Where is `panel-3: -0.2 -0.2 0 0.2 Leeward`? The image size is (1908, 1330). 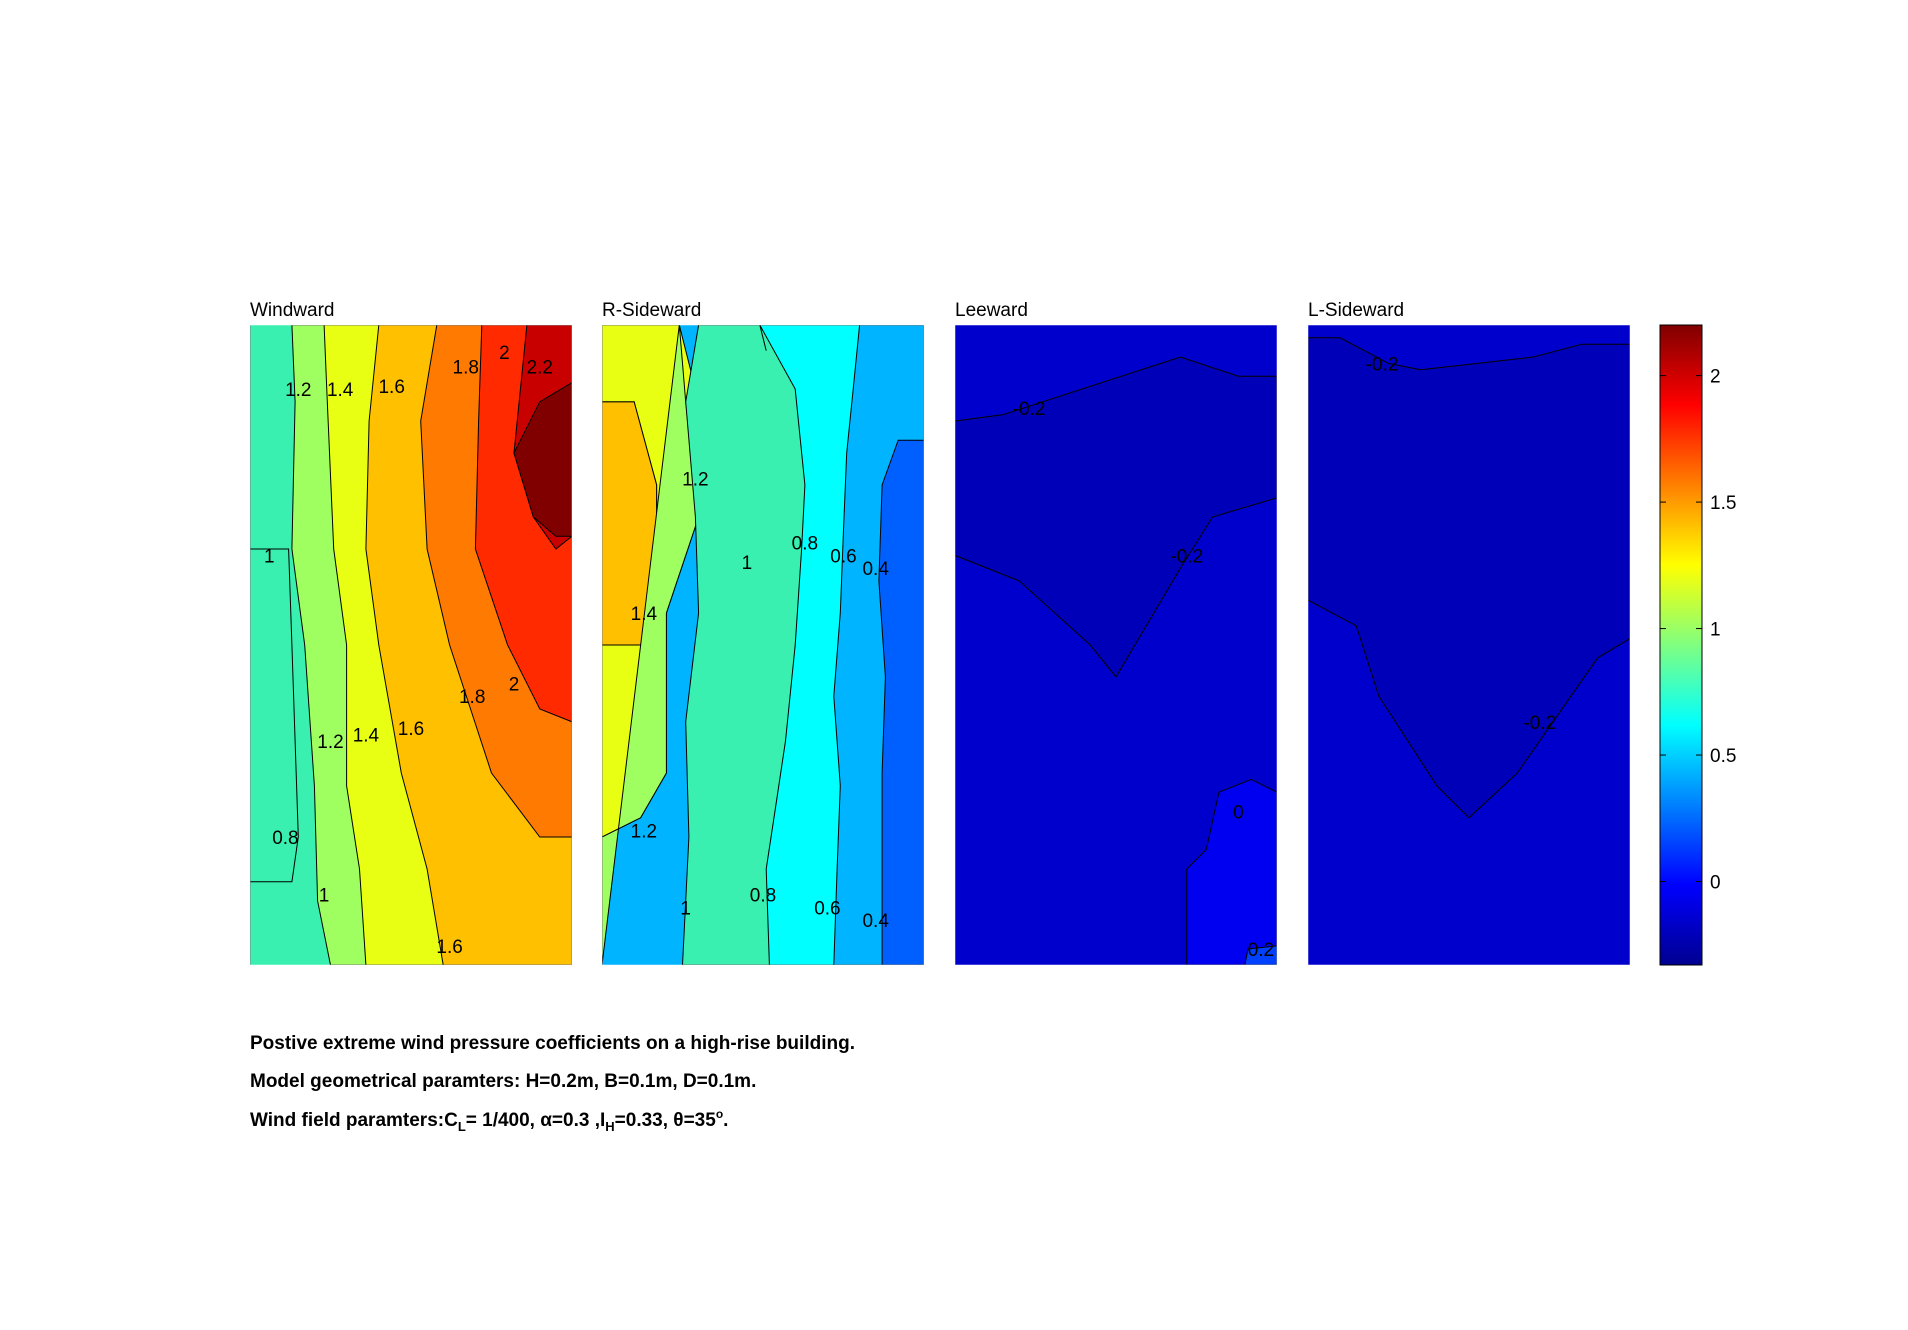 panel-3: -0.2 -0.2 0 0.2 Leeward is located at coordinates (1116, 633).